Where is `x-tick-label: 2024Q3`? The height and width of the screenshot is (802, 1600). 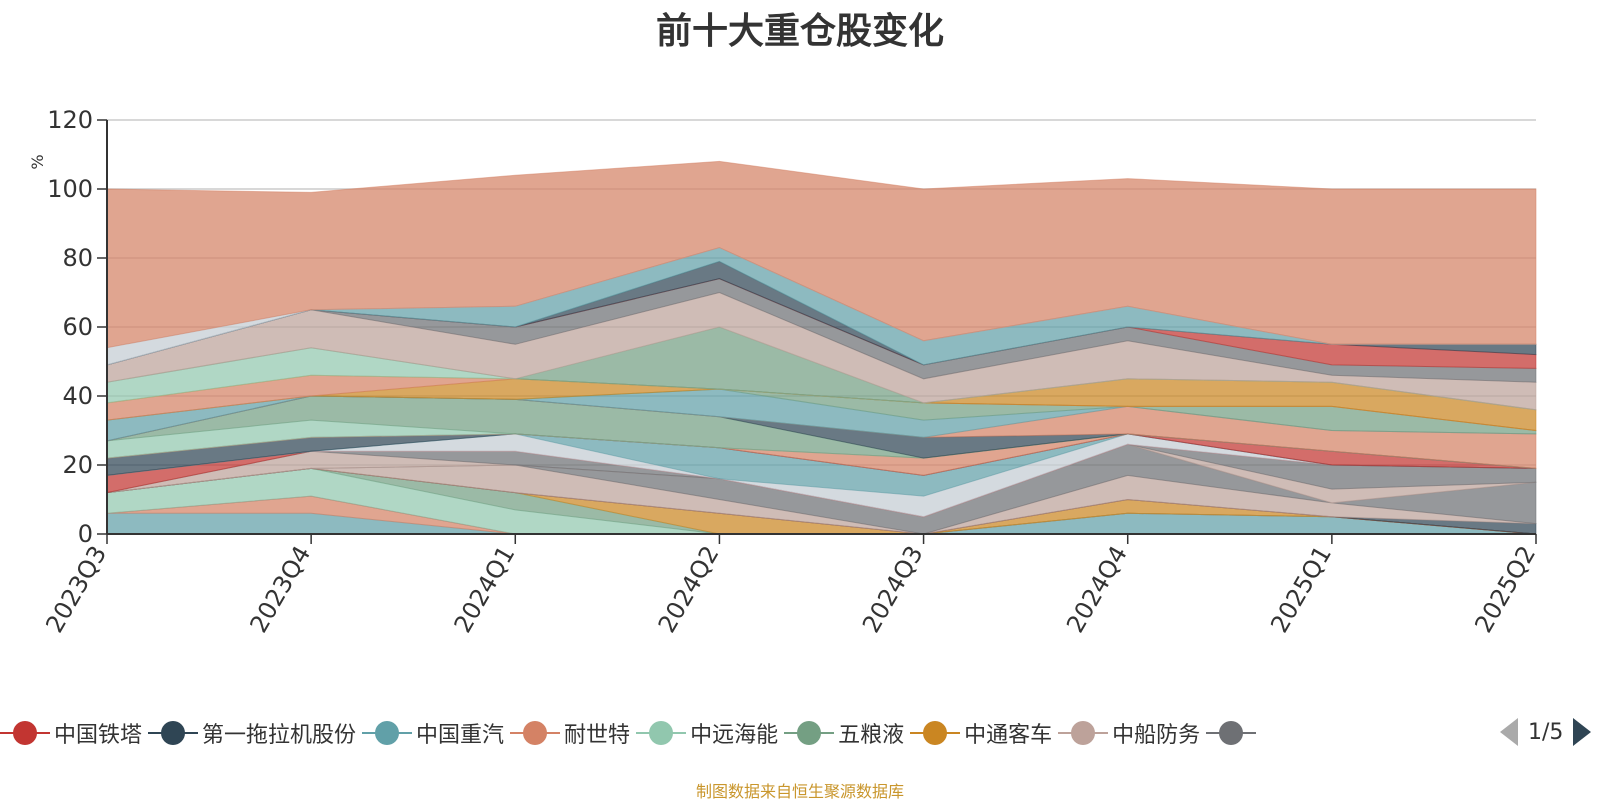
x-tick-label: 2024Q3 is located at coordinates (893, 589).